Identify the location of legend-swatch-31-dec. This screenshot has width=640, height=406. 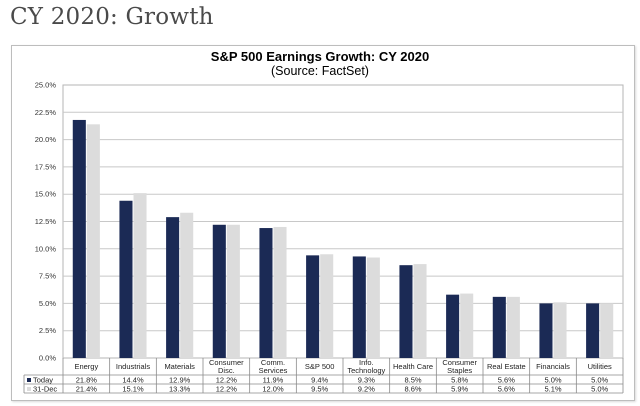
(29, 389).